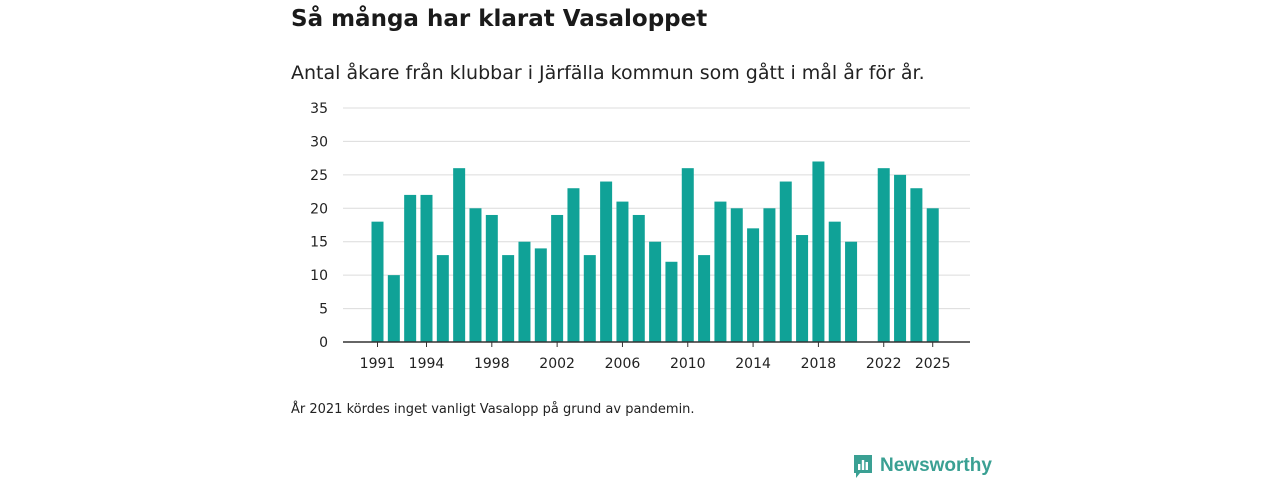 Image resolution: width=1280 pixels, height=480 pixels. What do you see at coordinates (834, 281) in the screenshot?
I see `bar-2019` at bounding box center [834, 281].